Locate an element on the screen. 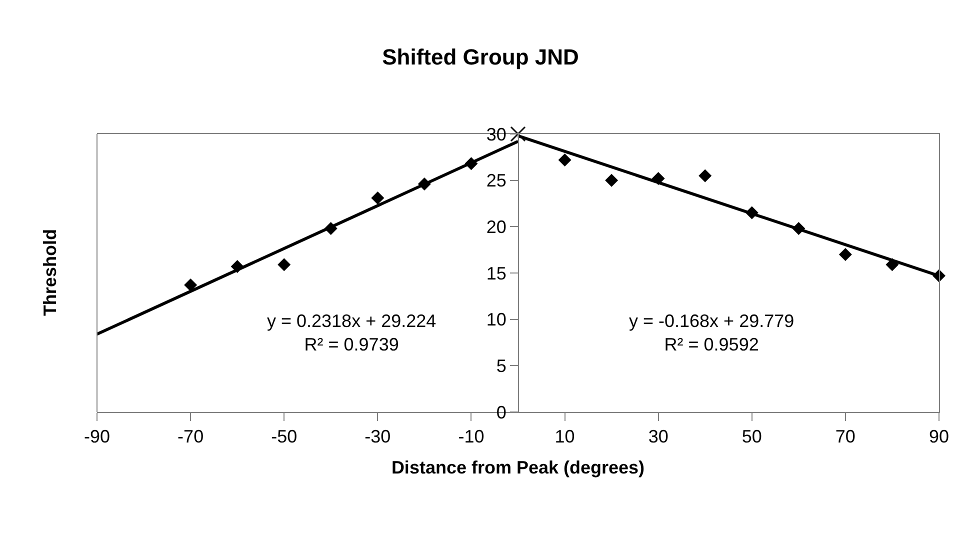 This screenshot has height=536, width=961. x-tick-label: -70 is located at coordinates (191, 436).